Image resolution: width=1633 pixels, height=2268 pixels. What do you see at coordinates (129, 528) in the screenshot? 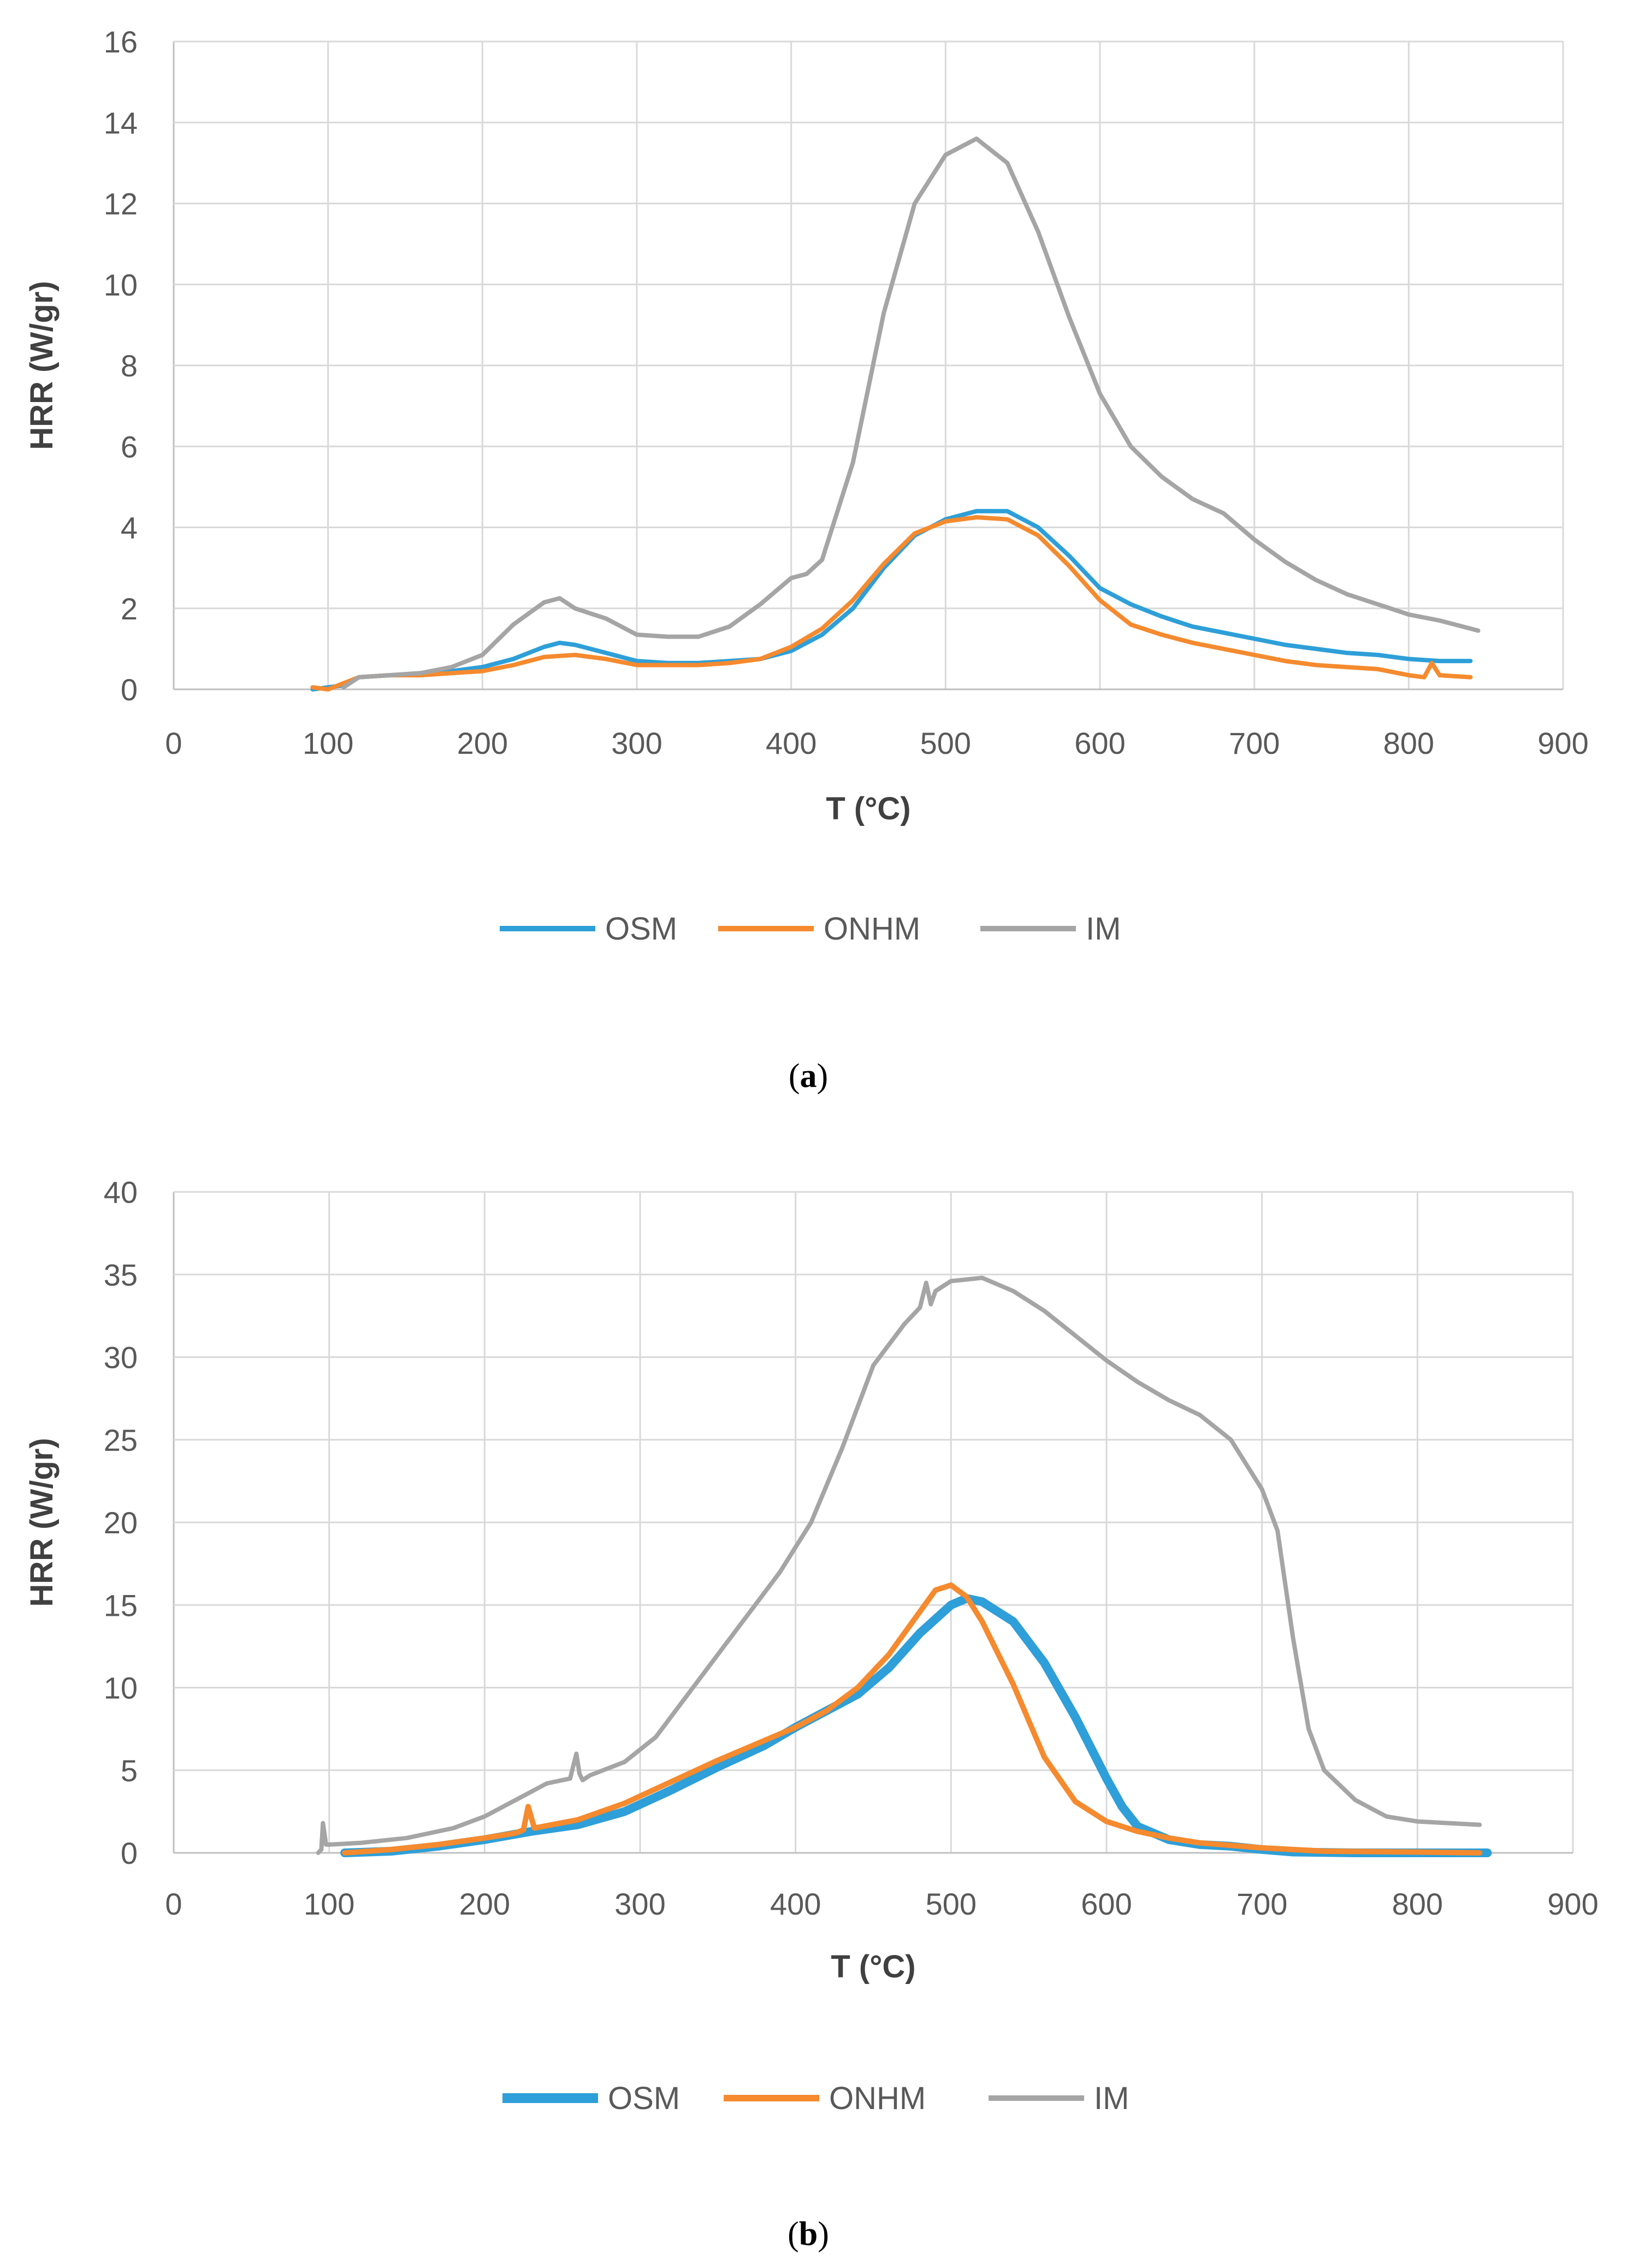
I see `y-tick-label: 4` at bounding box center [129, 528].